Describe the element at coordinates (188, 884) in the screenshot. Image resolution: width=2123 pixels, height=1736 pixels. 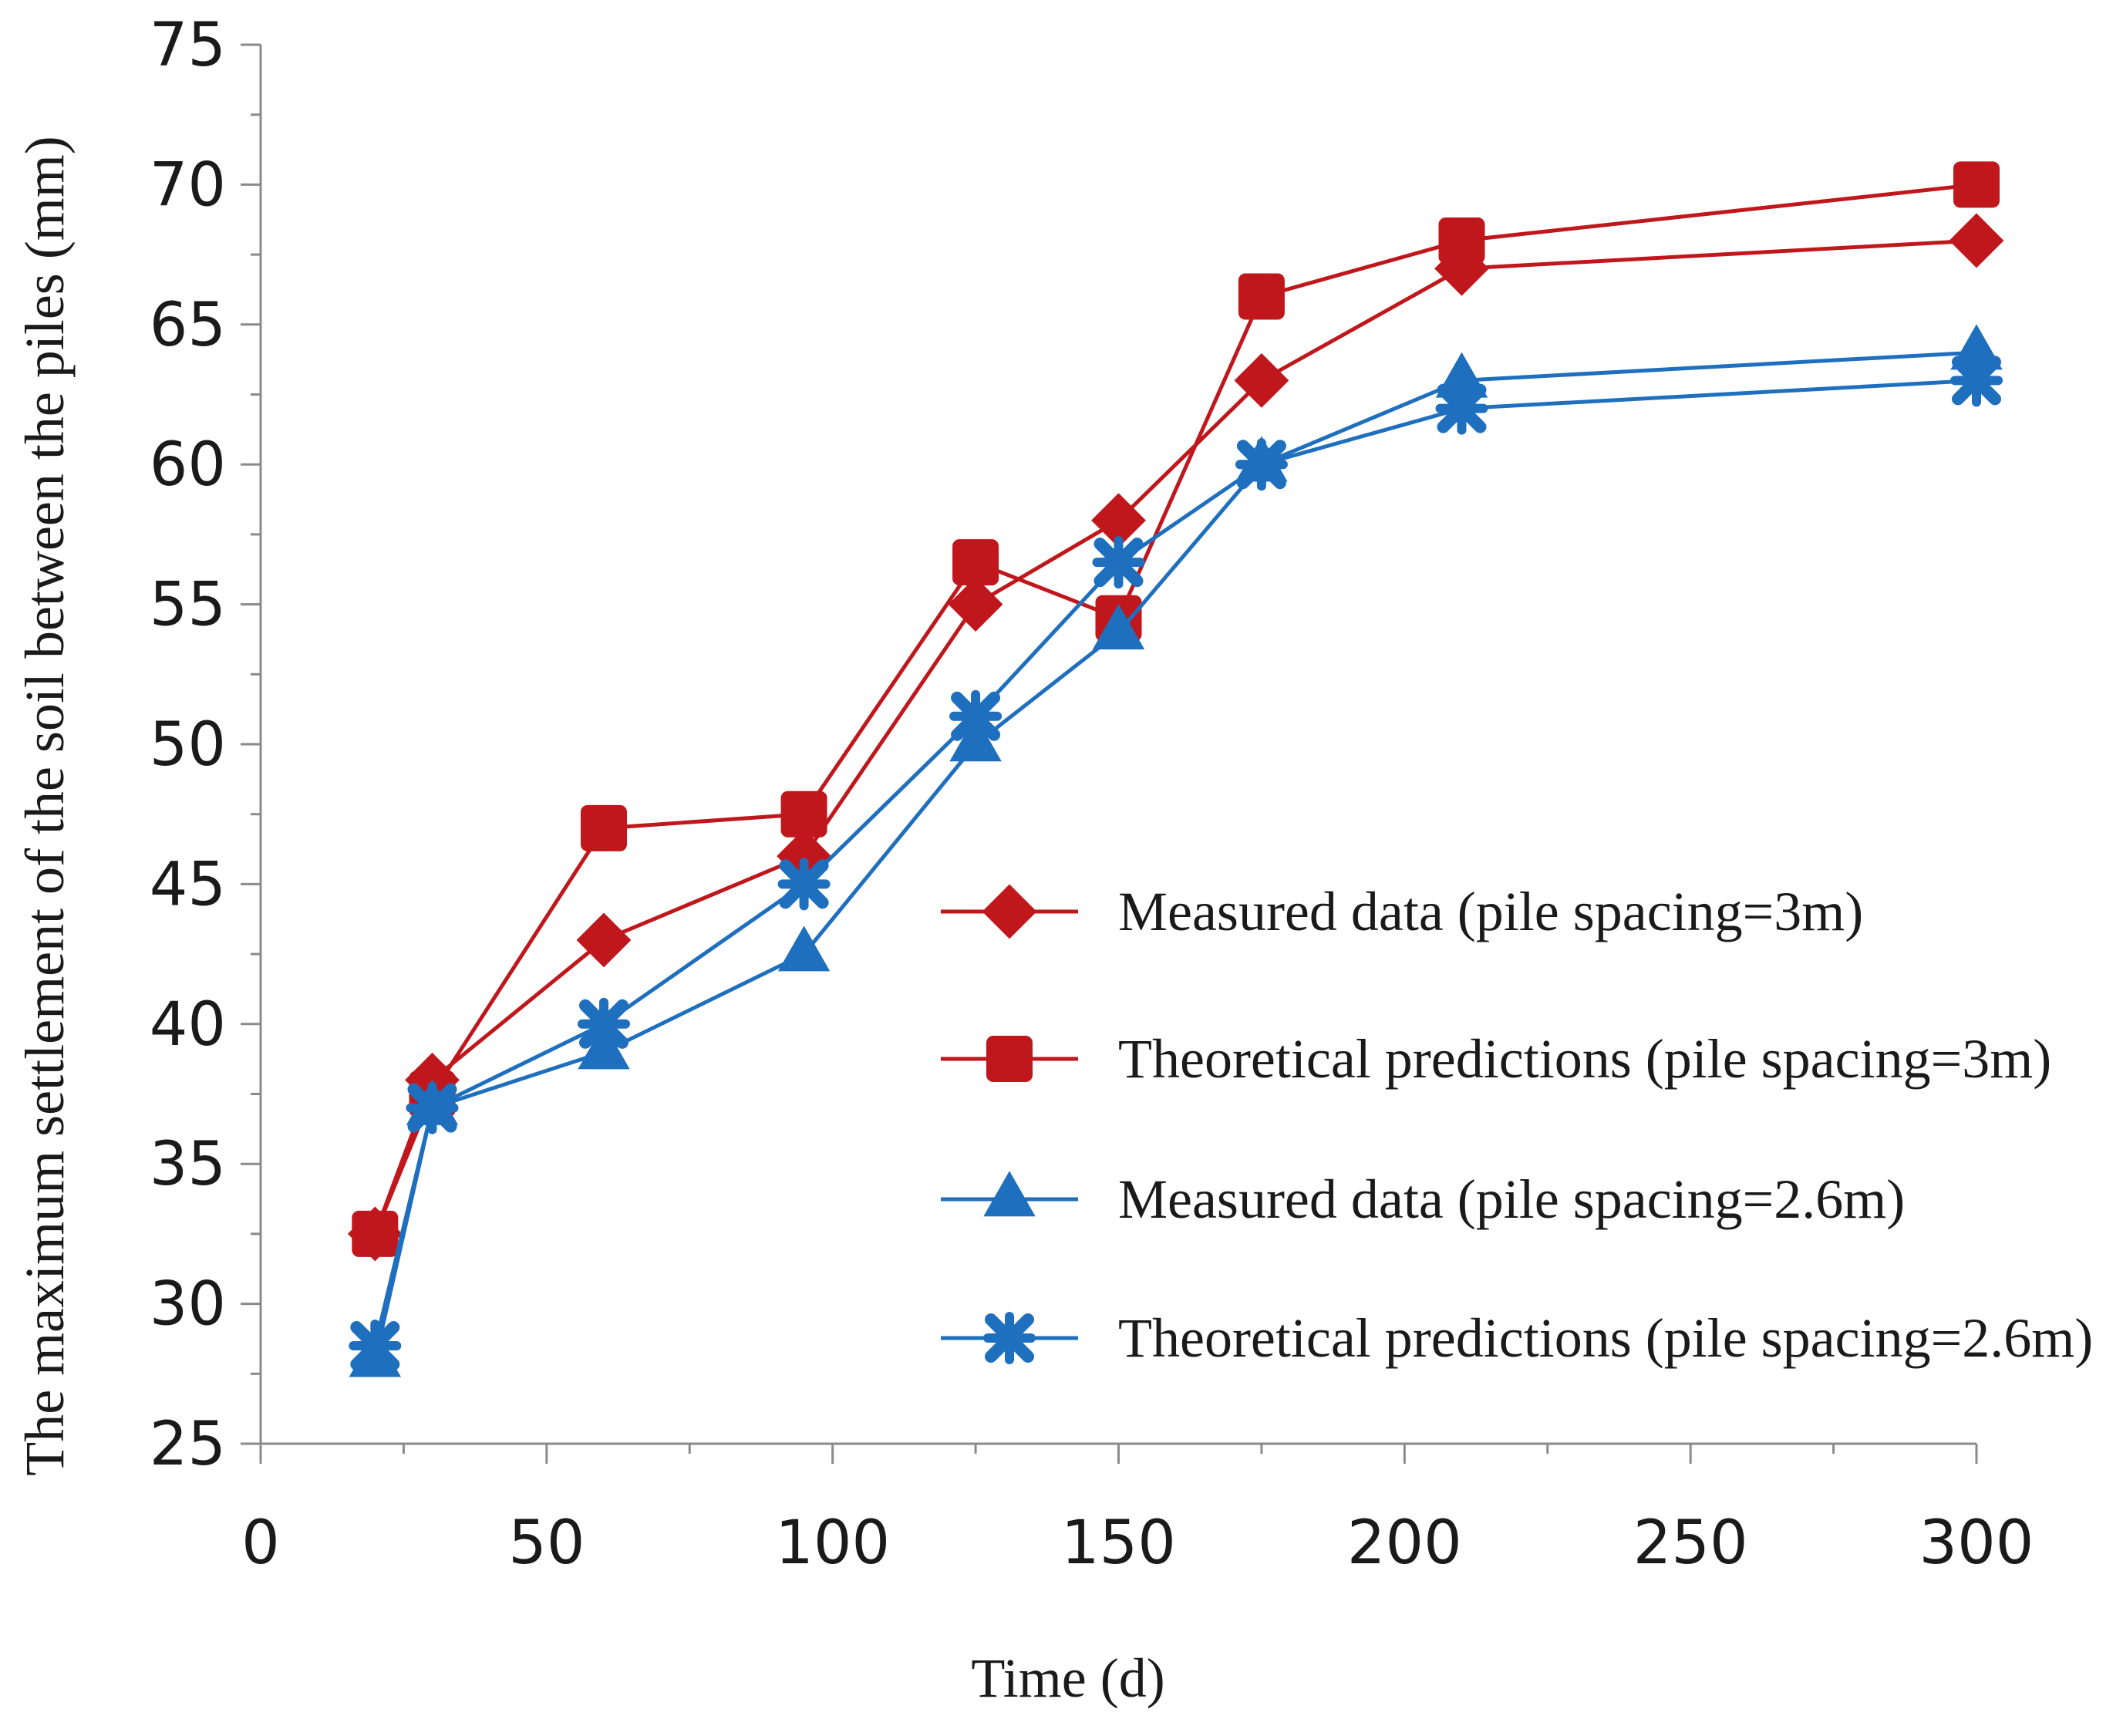
I see `y-tick-label: 45` at that location.